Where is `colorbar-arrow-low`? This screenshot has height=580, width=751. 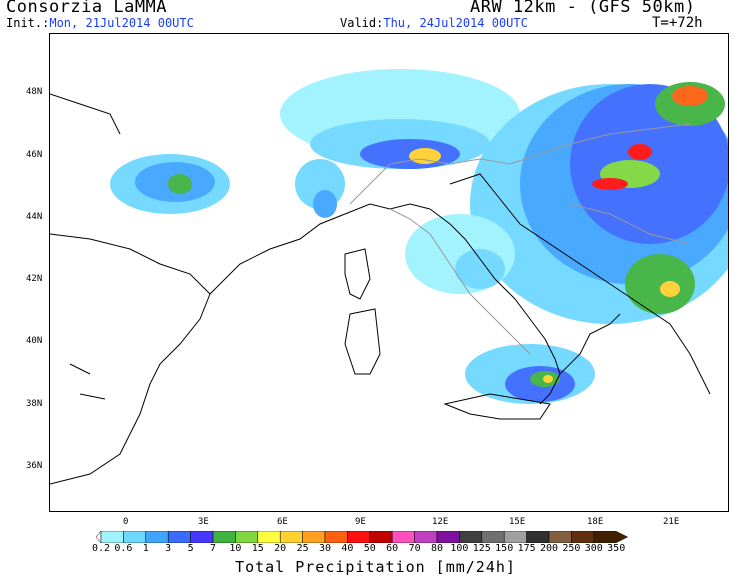 colorbar-arrow-low is located at coordinates (99, 537).